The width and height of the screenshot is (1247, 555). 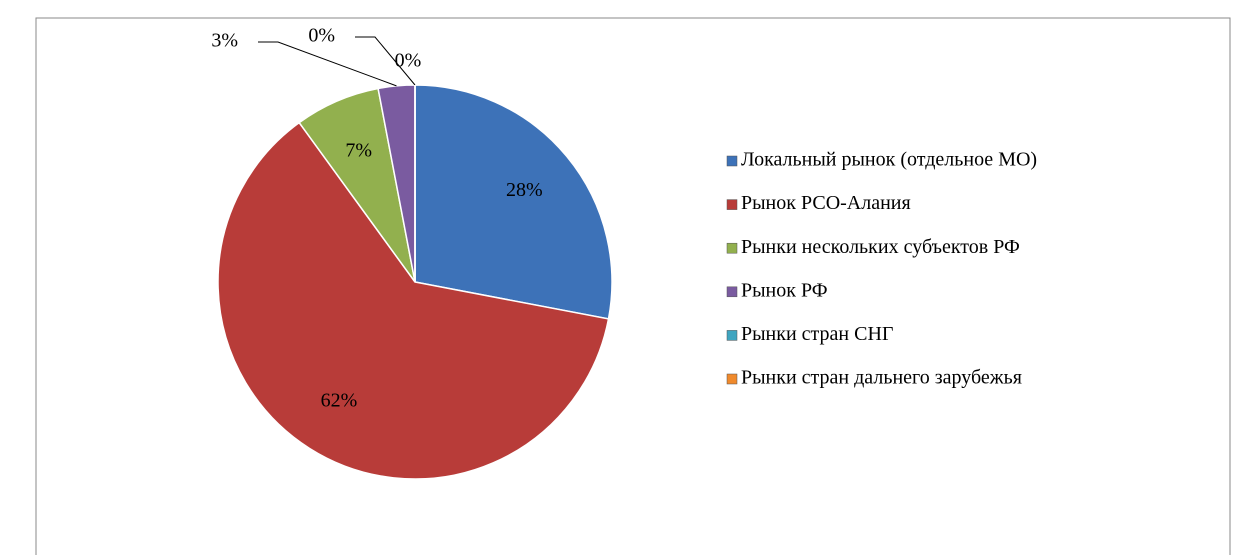 What do you see at coordinates (224, 41) in the screenshot?
I see `data-label: 3%` at bounding box center [224, 41].